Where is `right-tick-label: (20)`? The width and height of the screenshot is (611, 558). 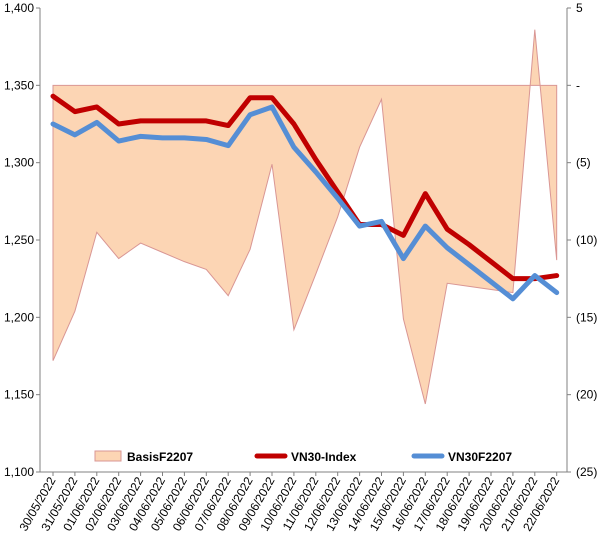
right-tick-label: (20) is located at coordinates (586, 395).